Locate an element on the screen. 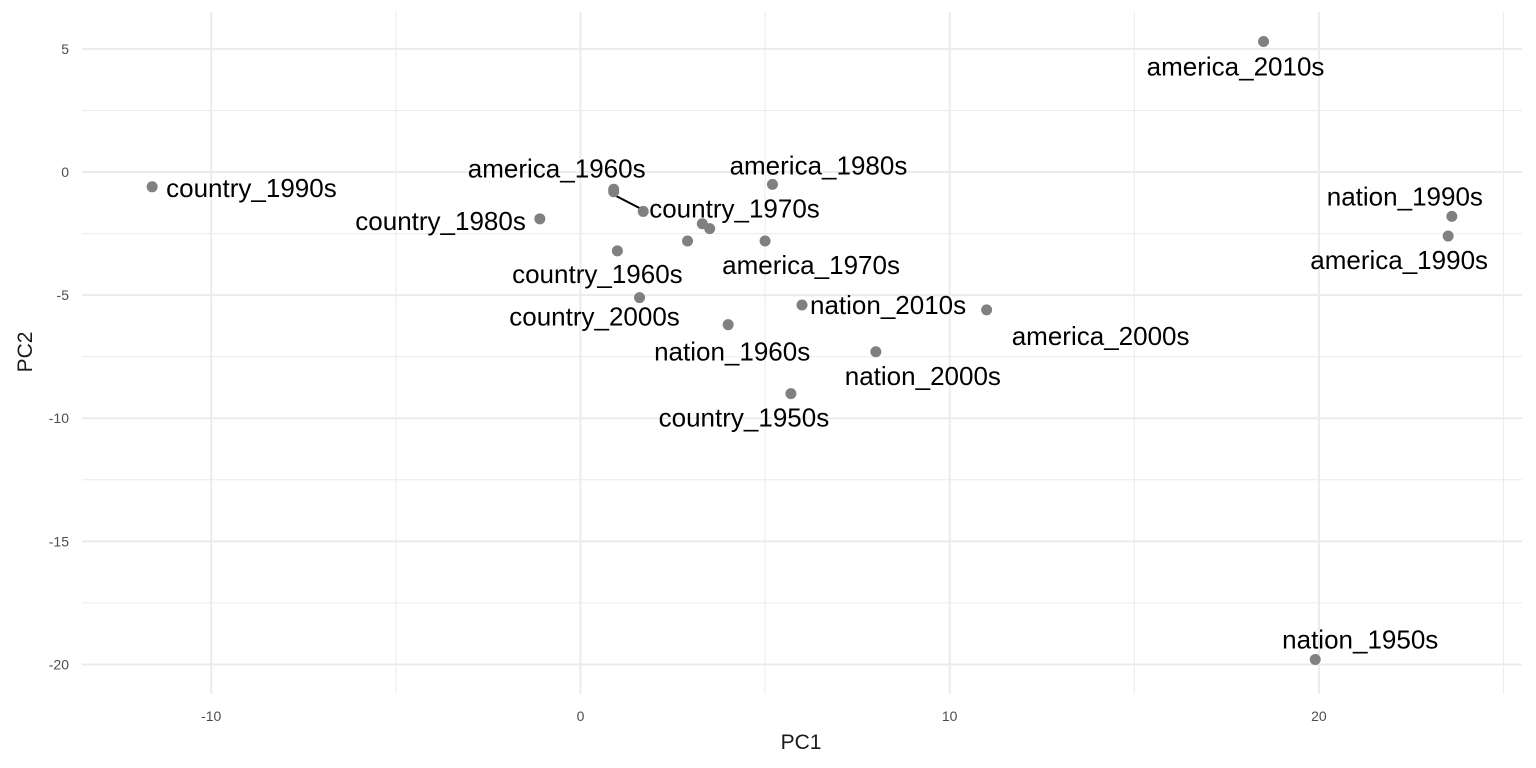 The width and height of the screenshot is (1536, 768). point-label: nation_1950s is located at coordinates (1360, 640).